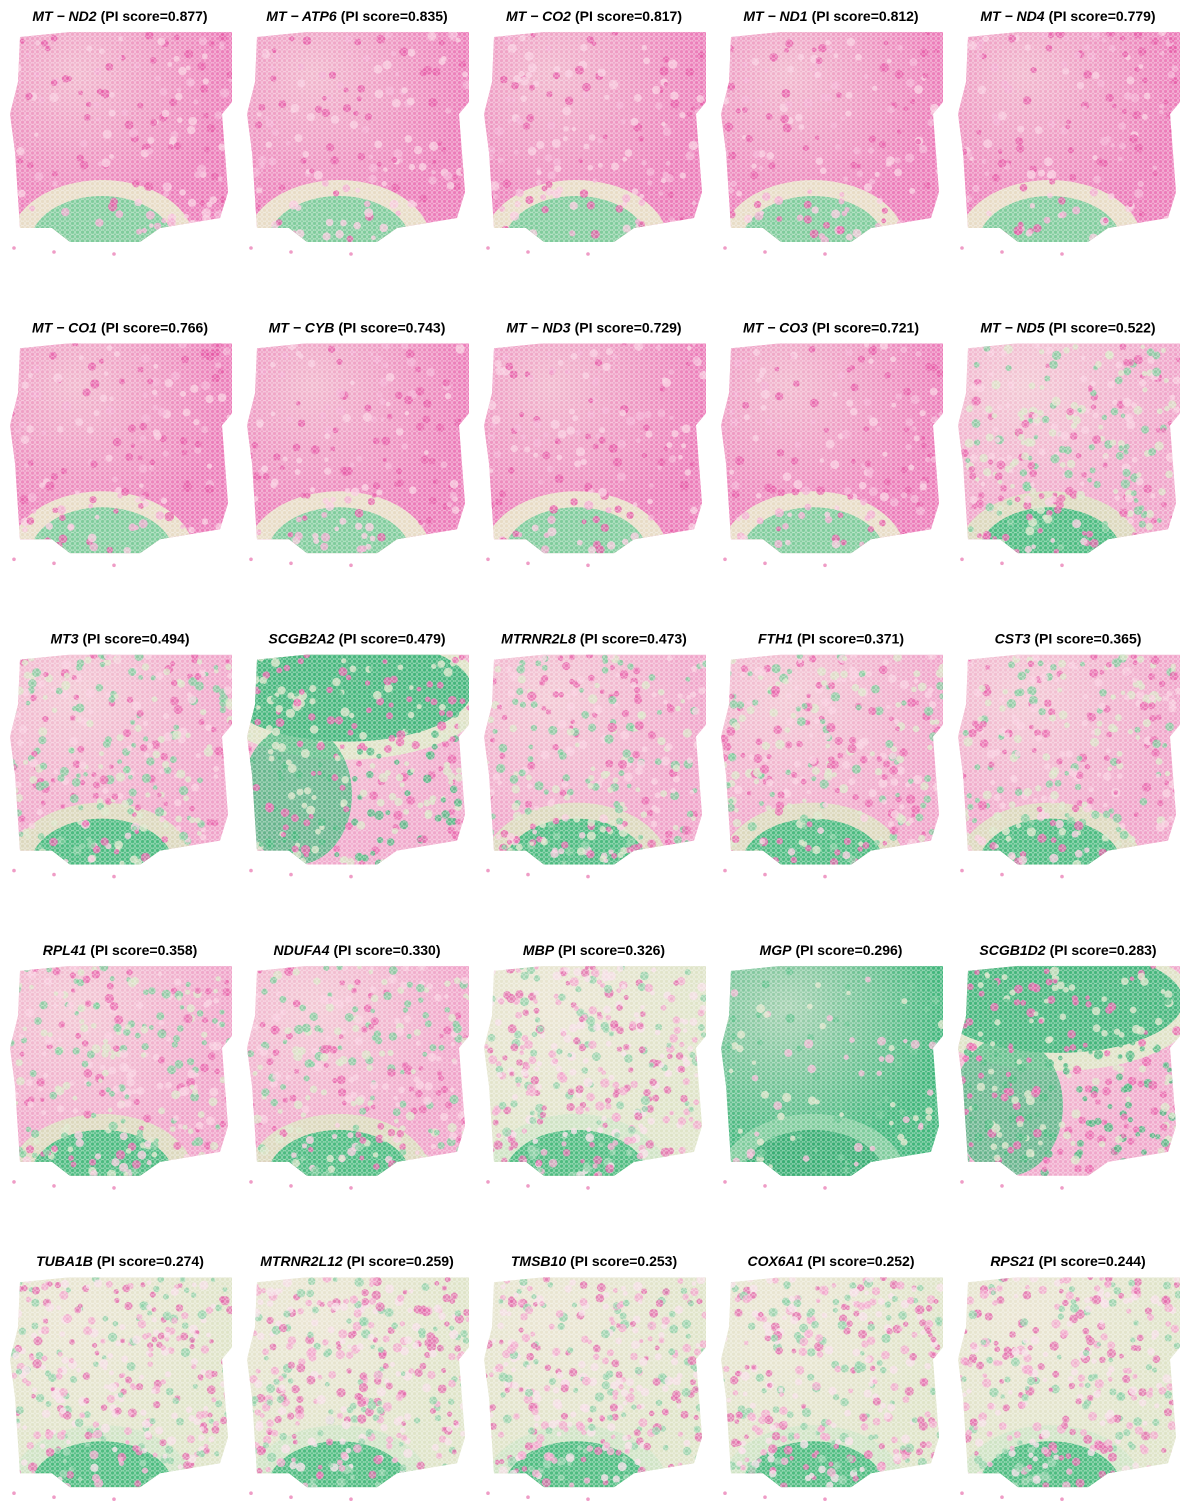  Describe the element at coordinates (64, 16) in the screenshot. I see `gene-name: MT − ND2` at that location.